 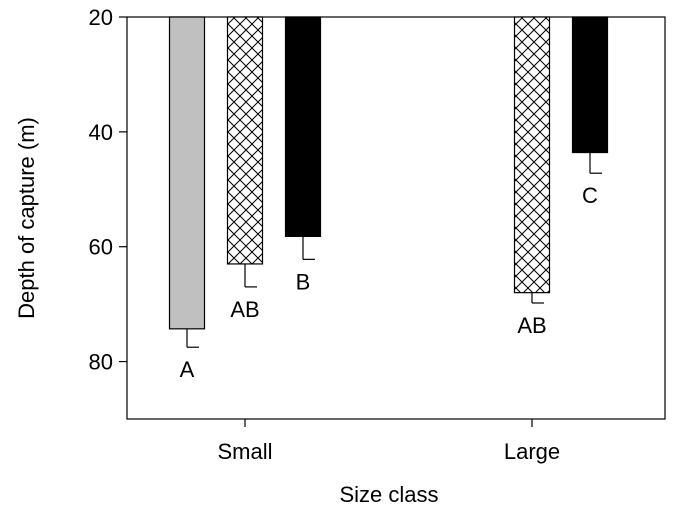 I want to click on sig-label-large-crosshatch: AB, so click(x=531, y=325).